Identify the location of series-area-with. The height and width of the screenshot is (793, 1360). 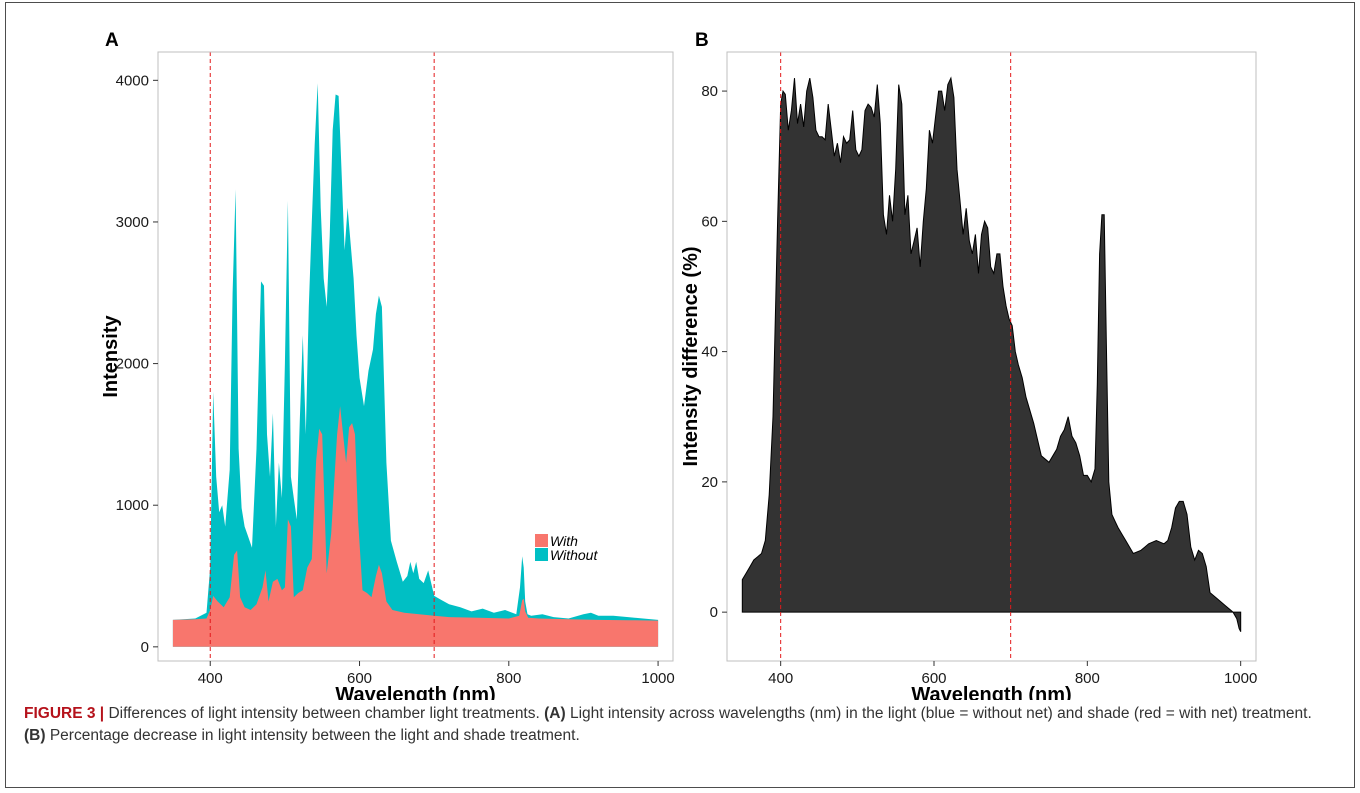
(415, 526).